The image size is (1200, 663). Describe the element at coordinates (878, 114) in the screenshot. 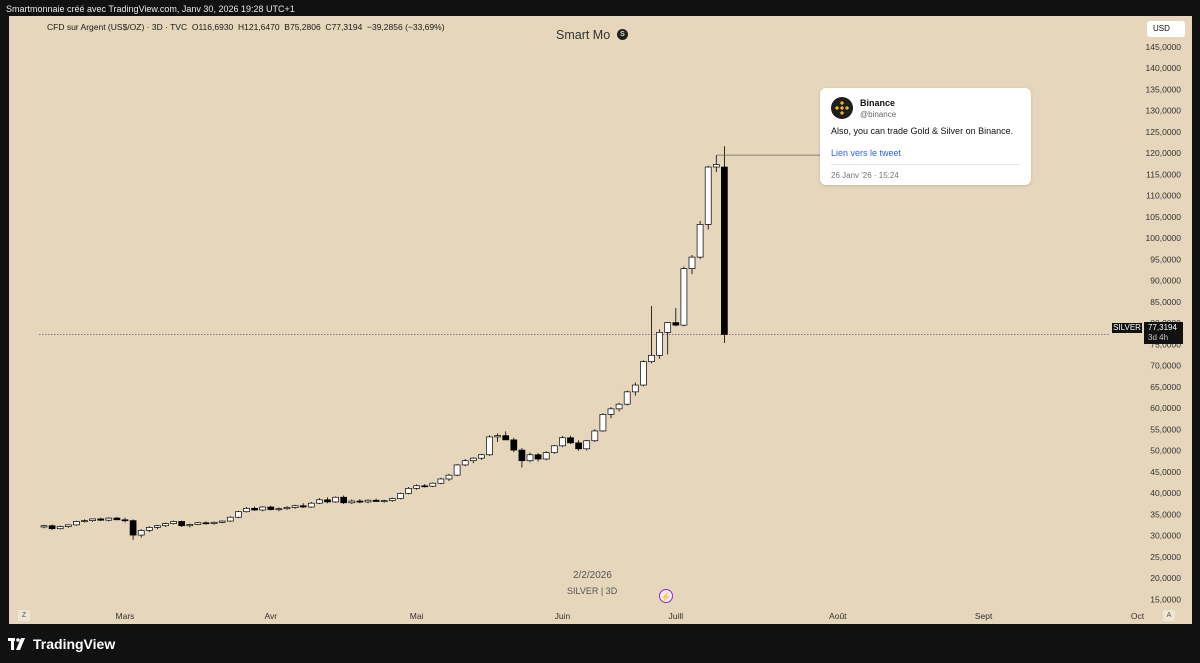

I see `tweet-author-handle: @binance` at that location.